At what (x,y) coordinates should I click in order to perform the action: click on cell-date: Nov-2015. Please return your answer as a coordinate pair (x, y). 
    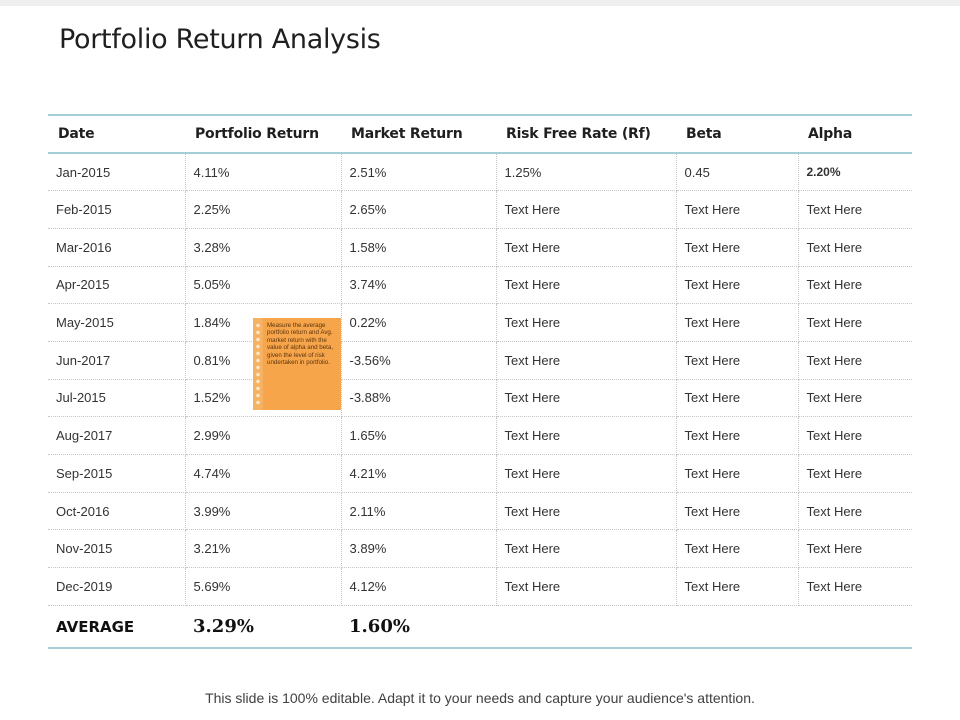
    Looking at the image, I should click on (117, 549).